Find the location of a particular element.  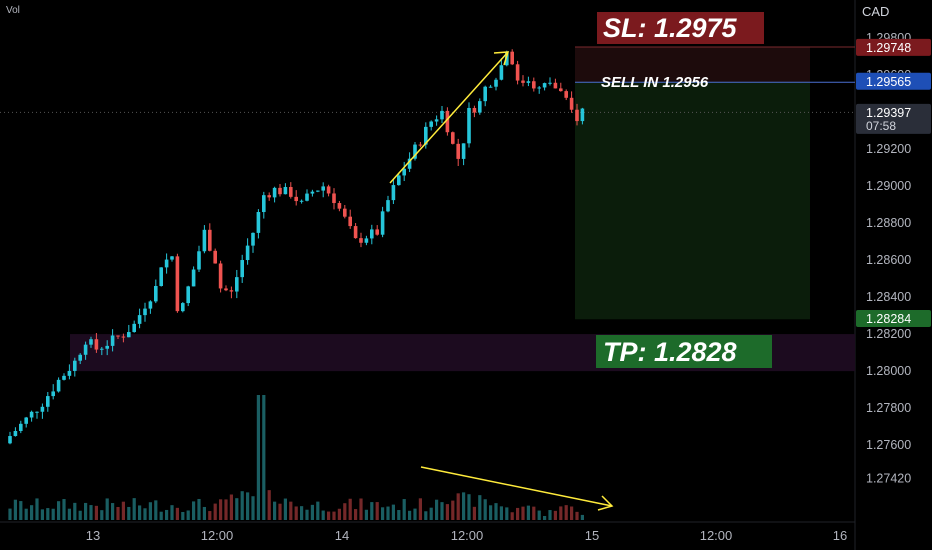

price-tick: 1.28200 is located at coordinates (888, 334).